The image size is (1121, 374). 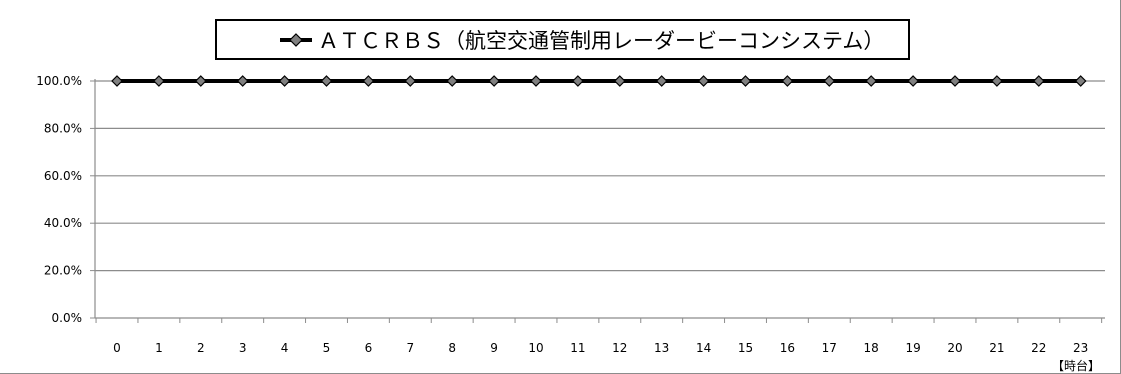 I want to click on y-tick-label: 0.0%, so click(x=67, y=318).